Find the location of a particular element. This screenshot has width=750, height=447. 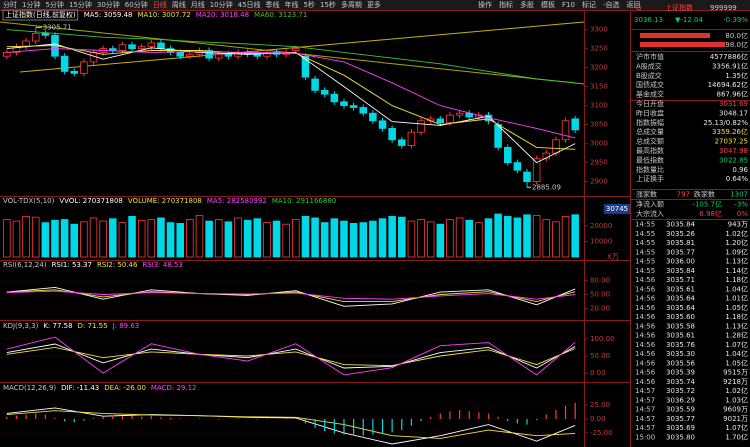

tick-price: 3035.77 is located at coordinates (680, 419).